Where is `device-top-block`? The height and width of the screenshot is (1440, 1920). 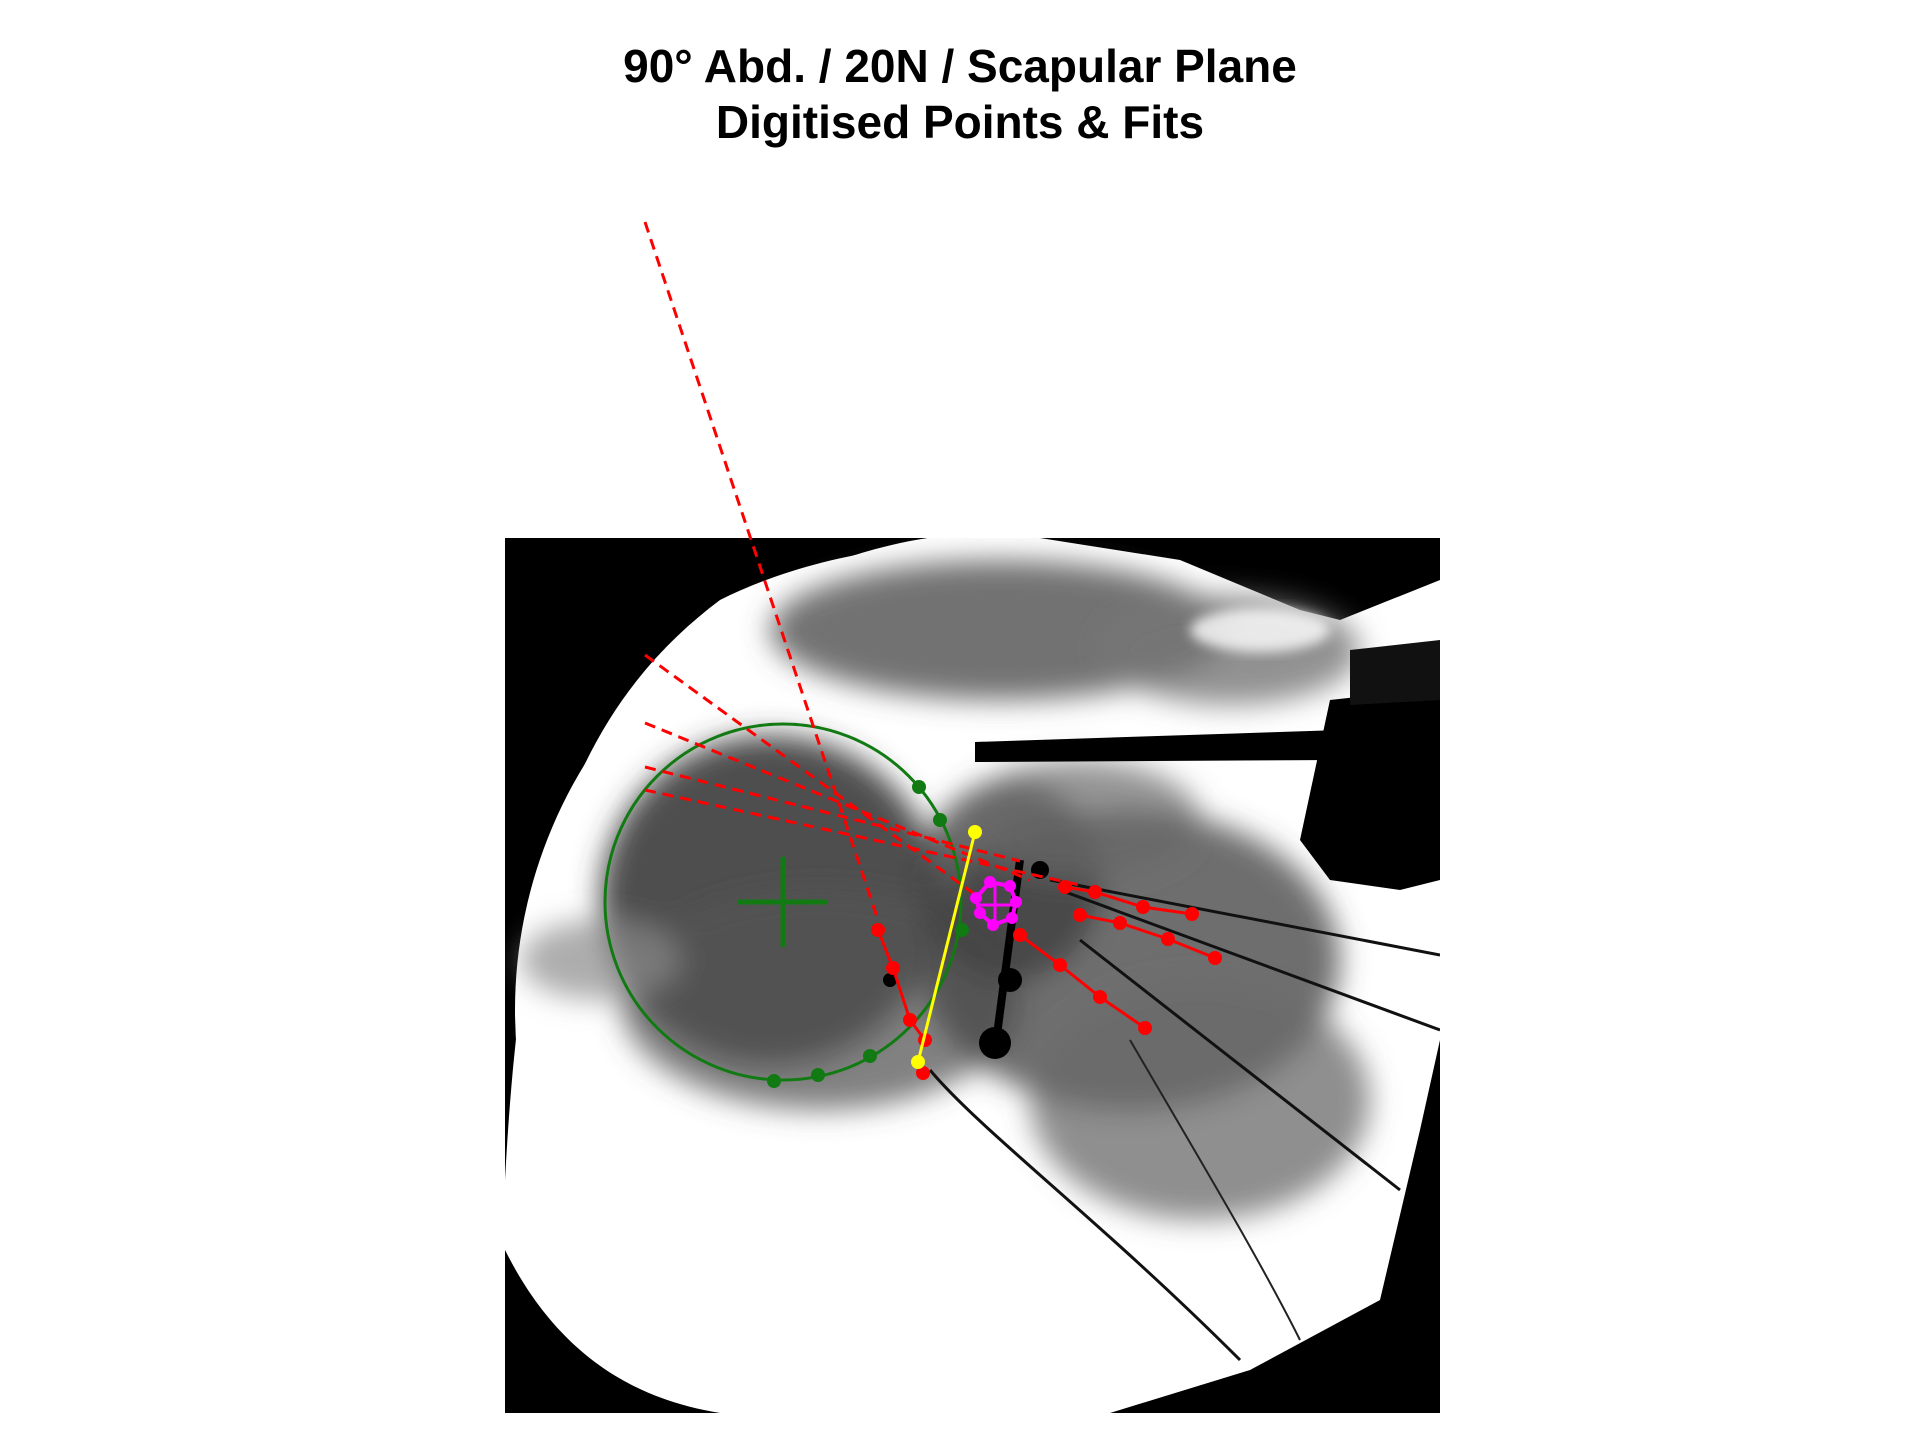
device-top-block is located at coordinates (1395, 672).